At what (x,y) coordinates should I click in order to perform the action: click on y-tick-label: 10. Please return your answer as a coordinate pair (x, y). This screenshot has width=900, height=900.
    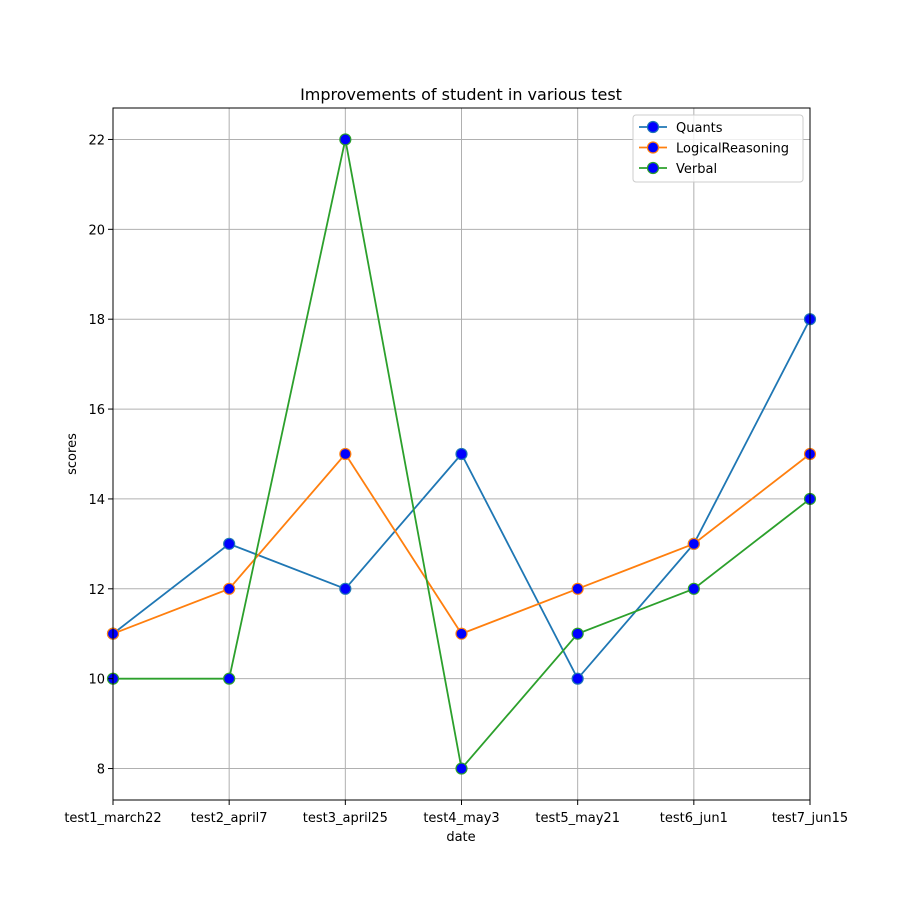
    Looking at the image, I should click on (96, 680).